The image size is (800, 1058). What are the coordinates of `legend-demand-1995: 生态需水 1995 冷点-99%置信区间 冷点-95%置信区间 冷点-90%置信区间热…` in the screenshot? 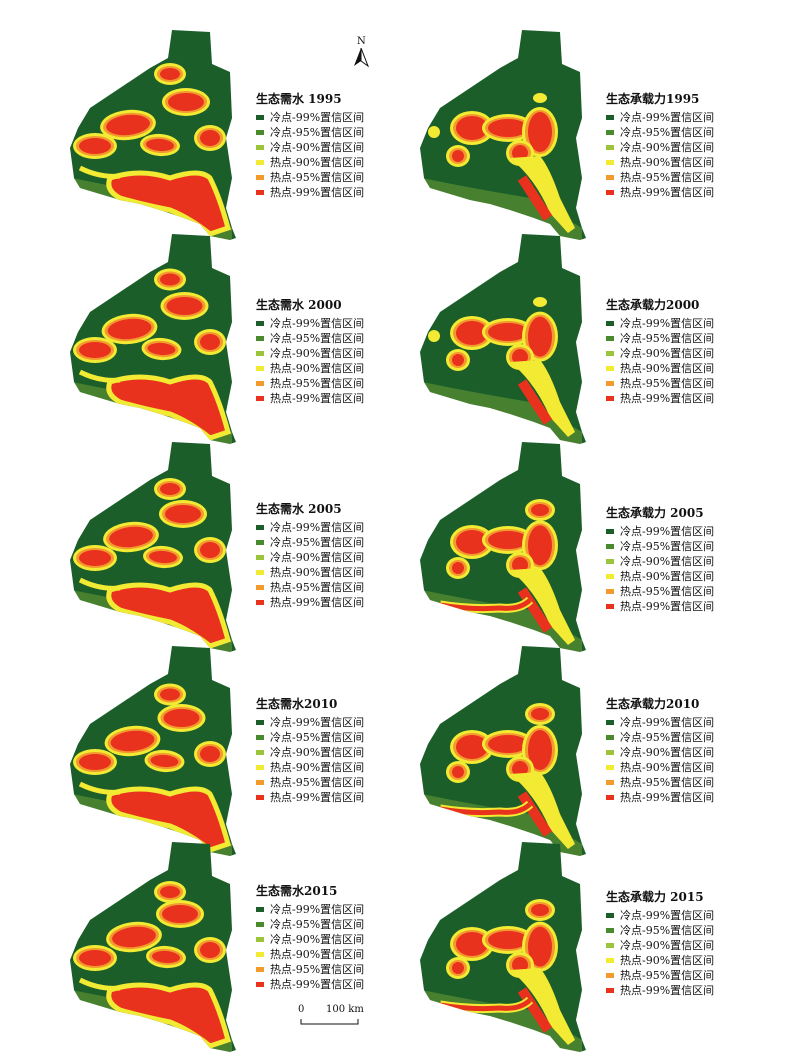 It's located at (310, 146).